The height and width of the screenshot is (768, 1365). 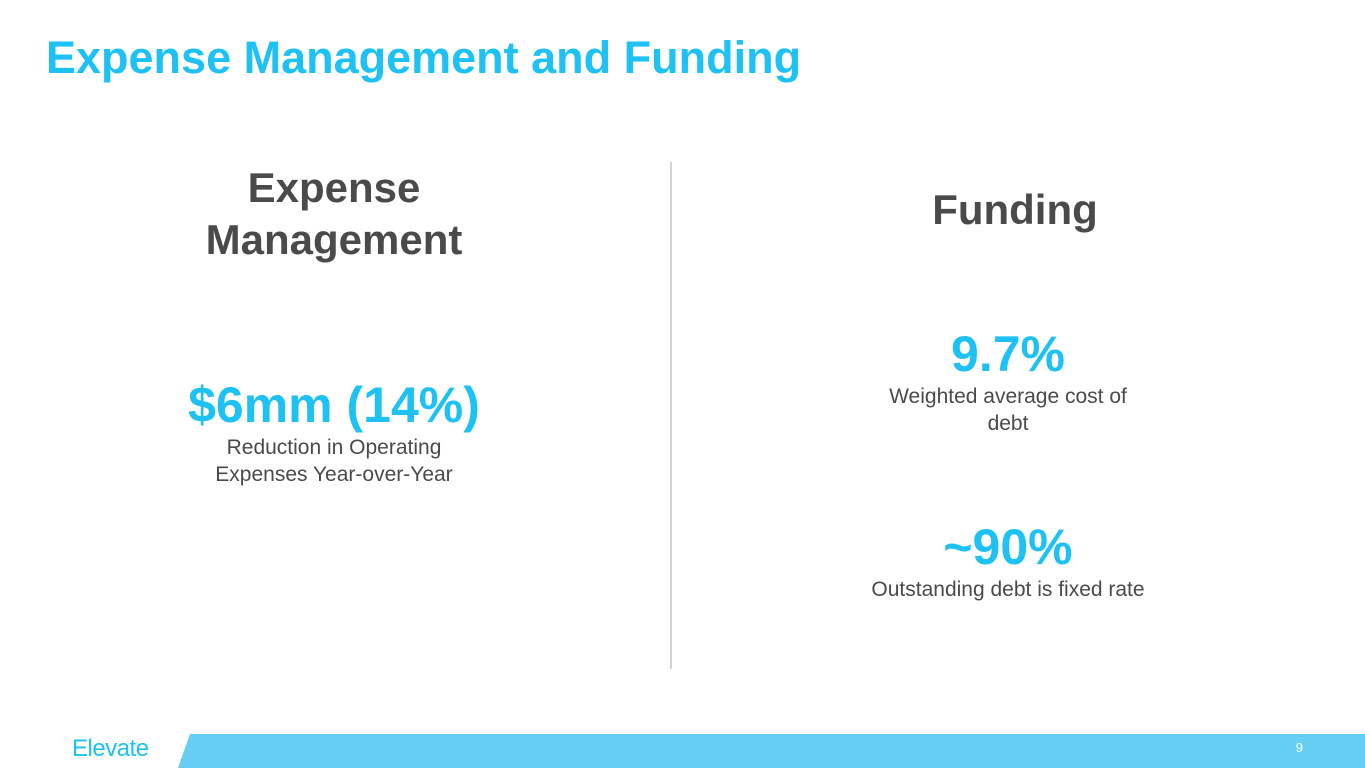 What do you see at coordinates (1015, 209) in the screenshot?
I see `funding-heading: Funding` at bounding box center [1015, 209].